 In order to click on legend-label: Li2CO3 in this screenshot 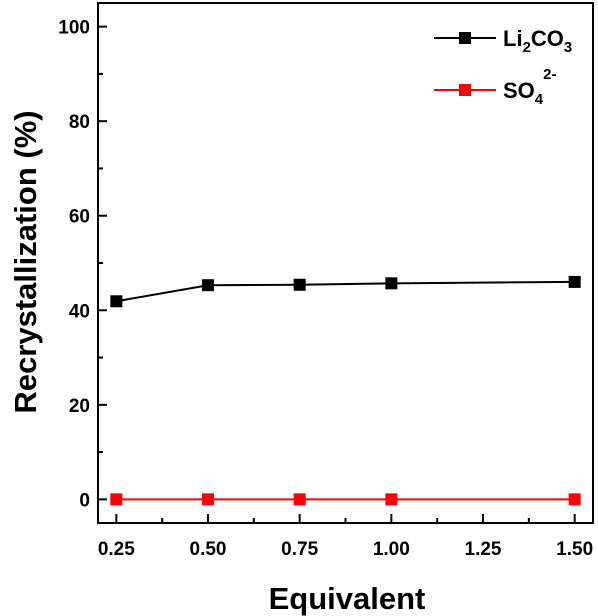, I will do `click(537, 41)`.